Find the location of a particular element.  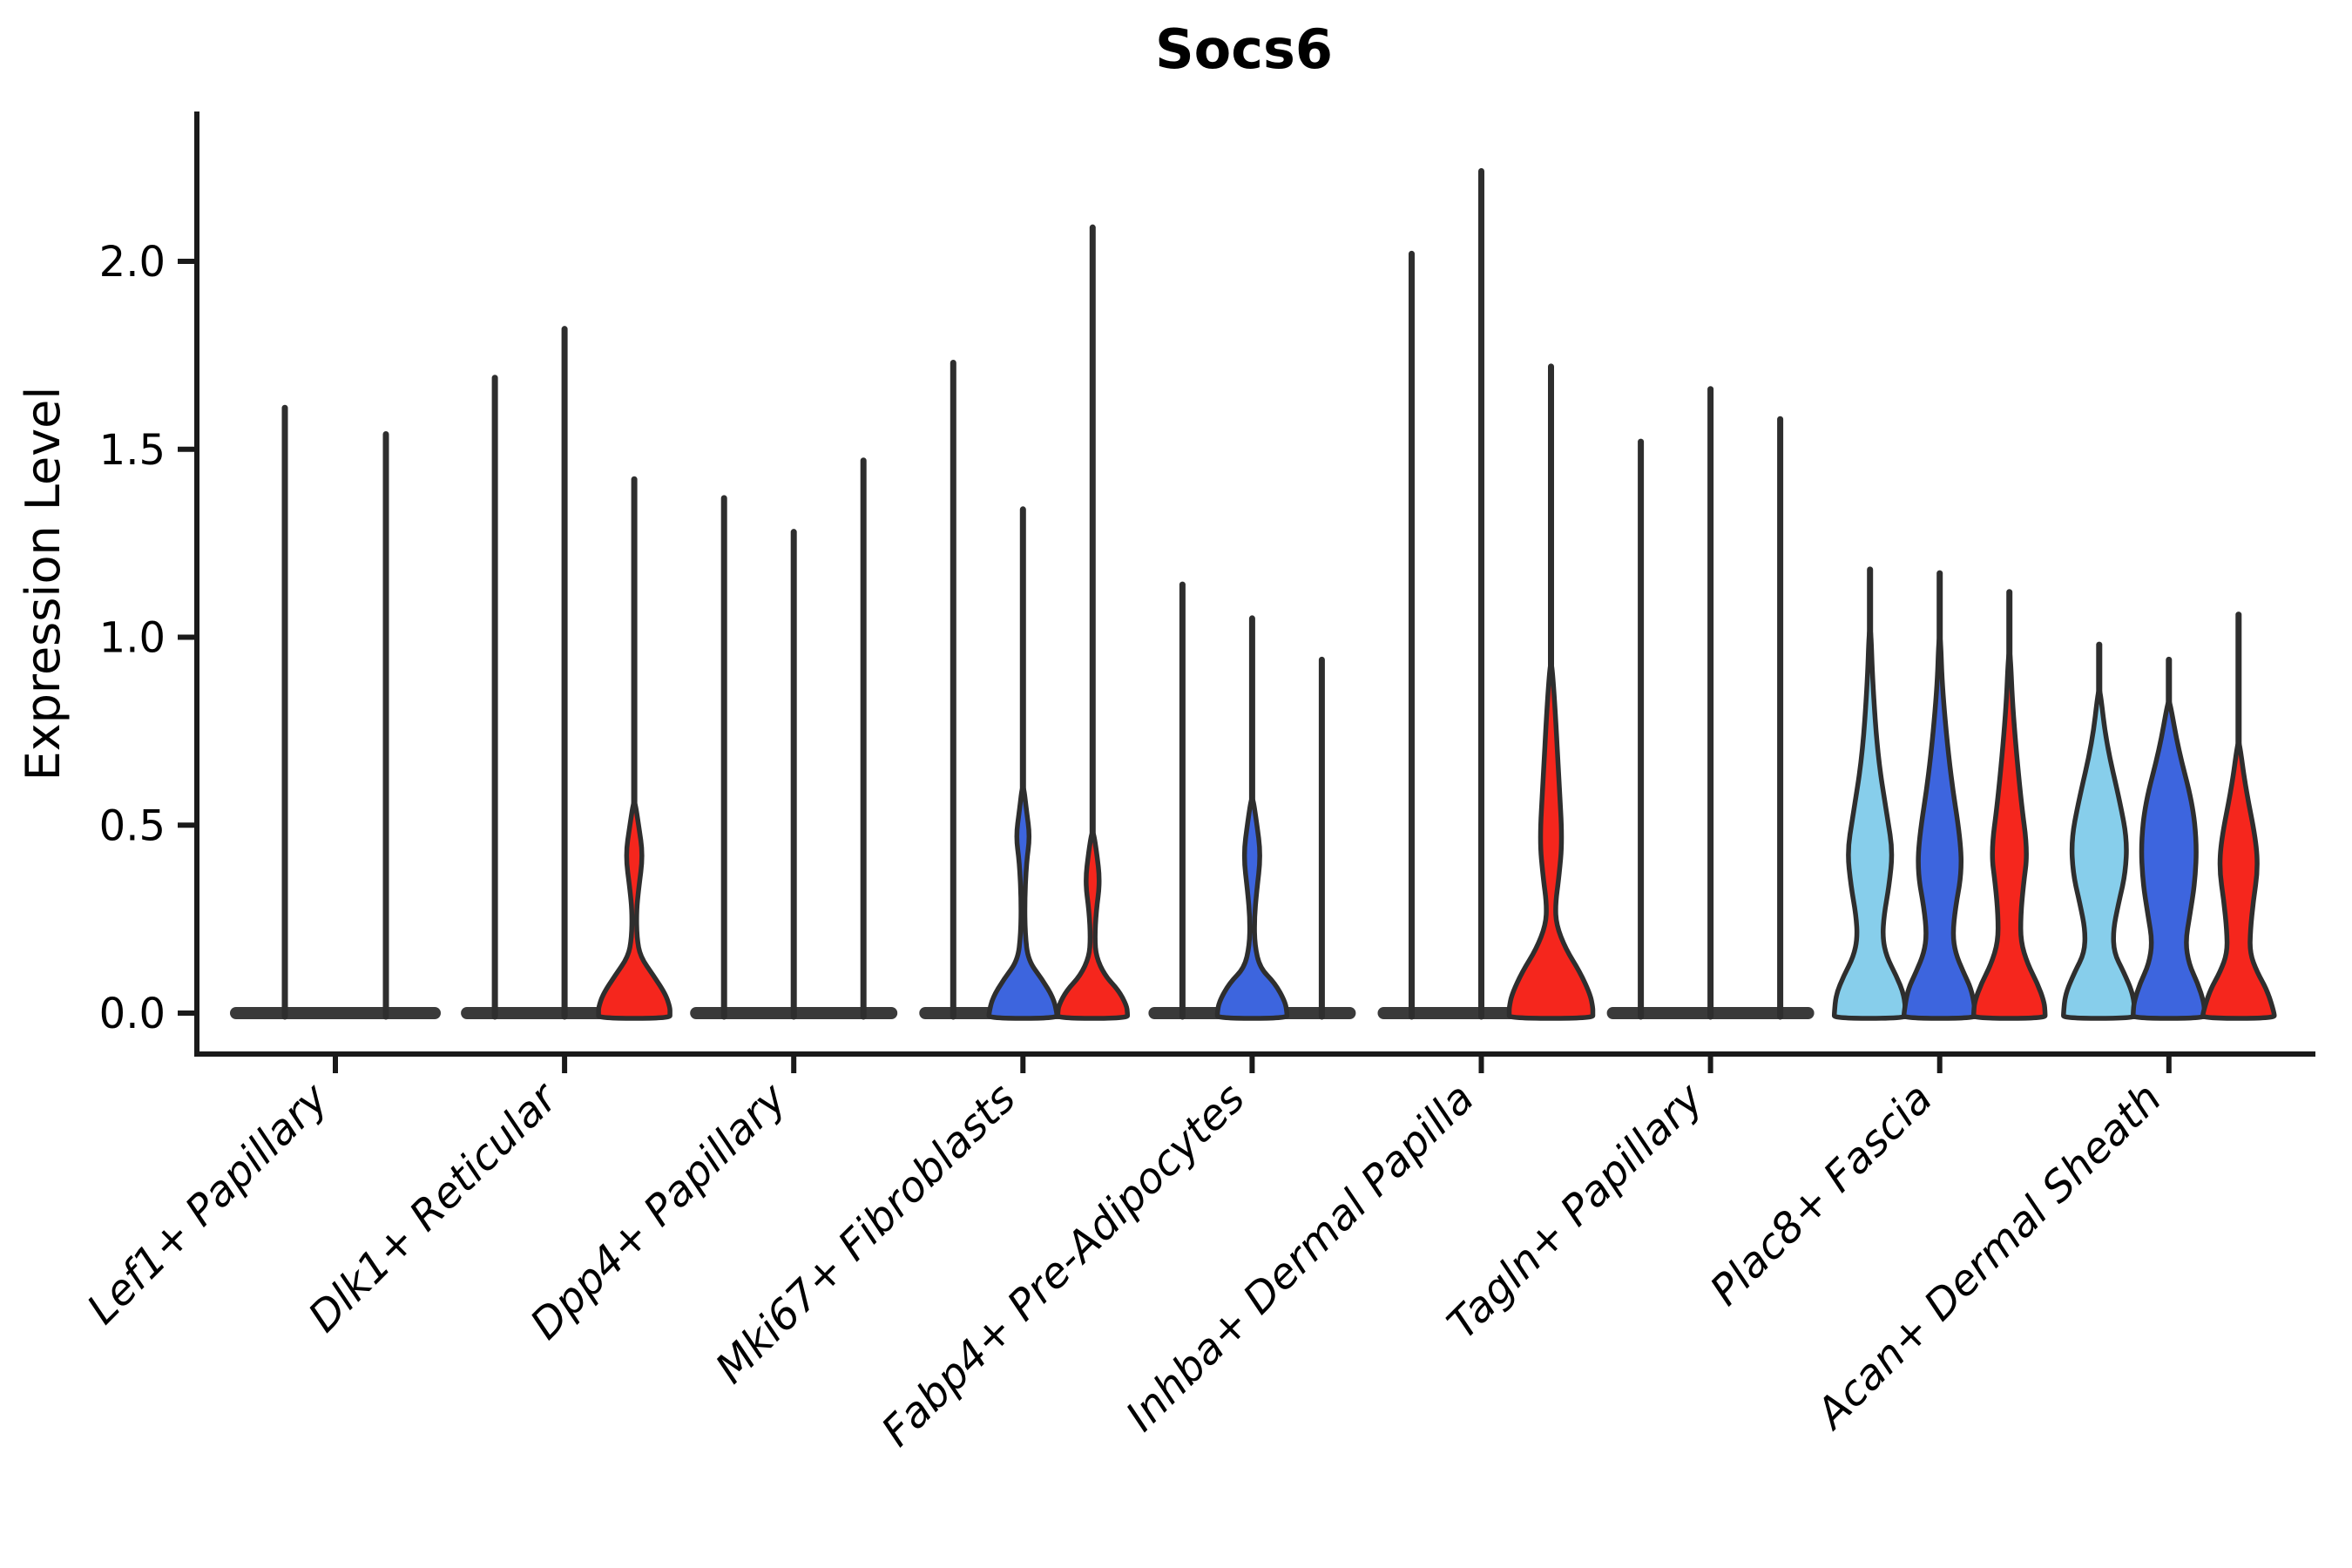

x-tick-label-1: Dlk1+ Reticular is located at coordinates (434, 1207).